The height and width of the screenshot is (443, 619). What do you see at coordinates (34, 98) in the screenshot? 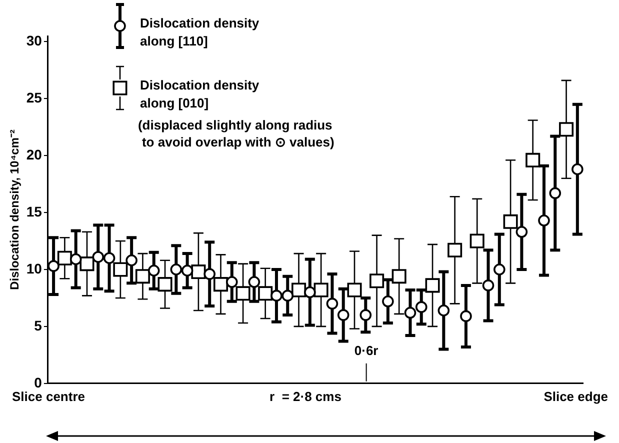
I see `y-tick-label: 25` at bounding box center [34, 98].